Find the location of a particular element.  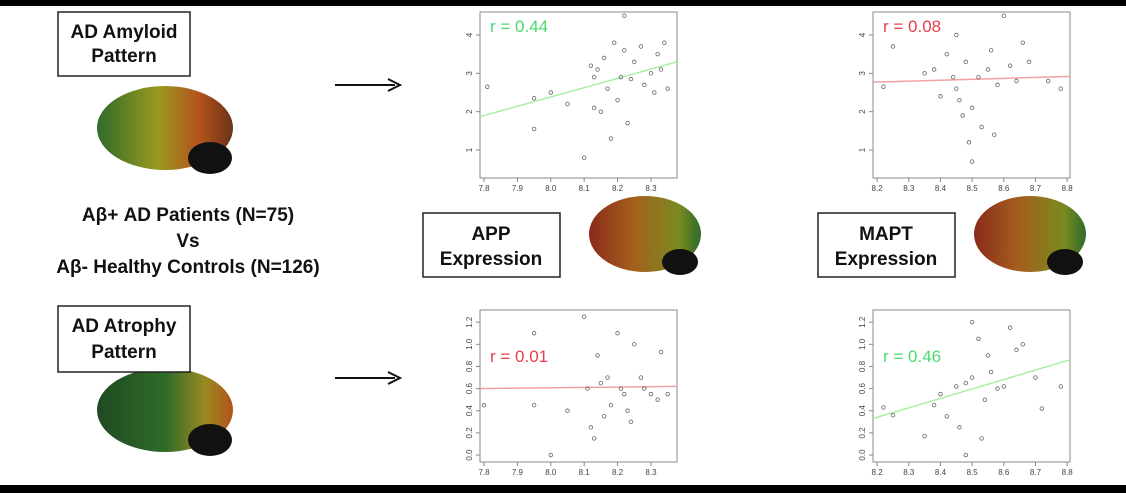

y-tick-label: 0.6 is located at coordinates (469, 388).